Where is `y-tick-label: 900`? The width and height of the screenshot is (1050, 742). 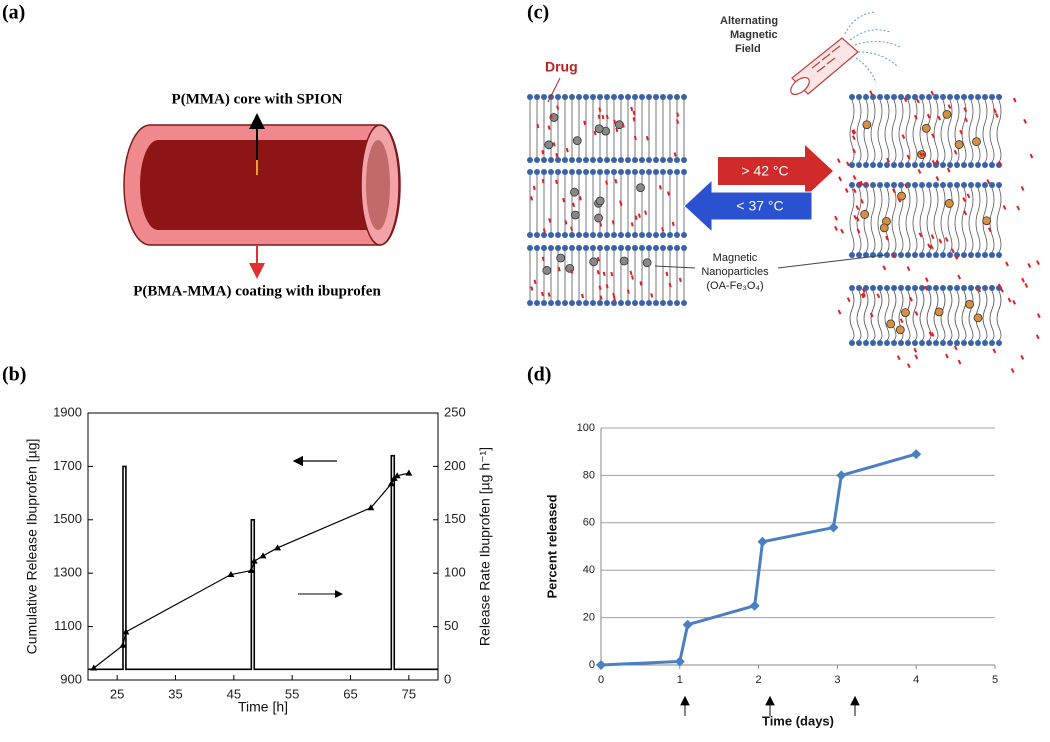 y-tick-label: 900 is located at coordinates (71, 678).